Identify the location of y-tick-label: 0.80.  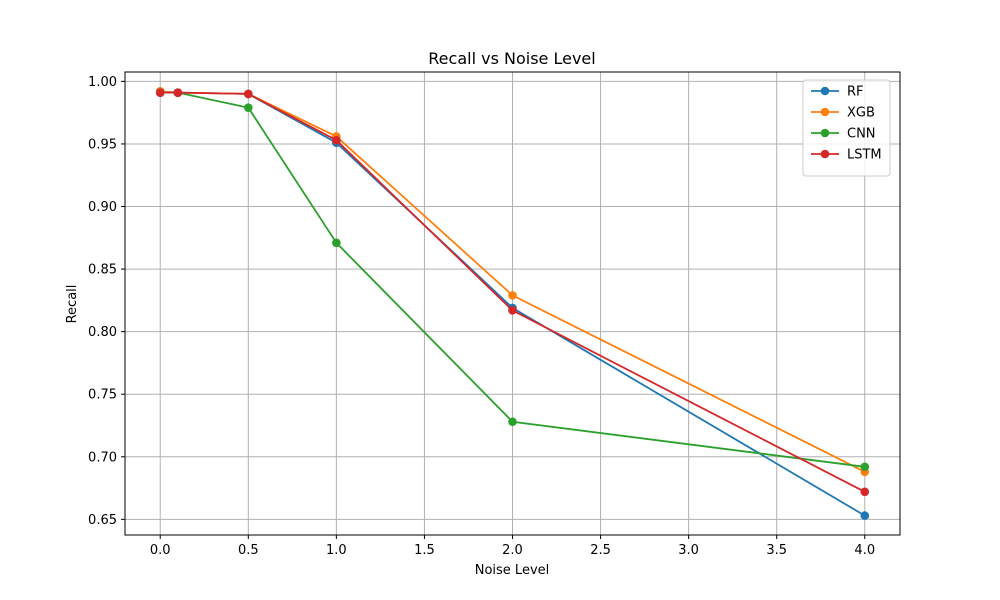
(102, 332).